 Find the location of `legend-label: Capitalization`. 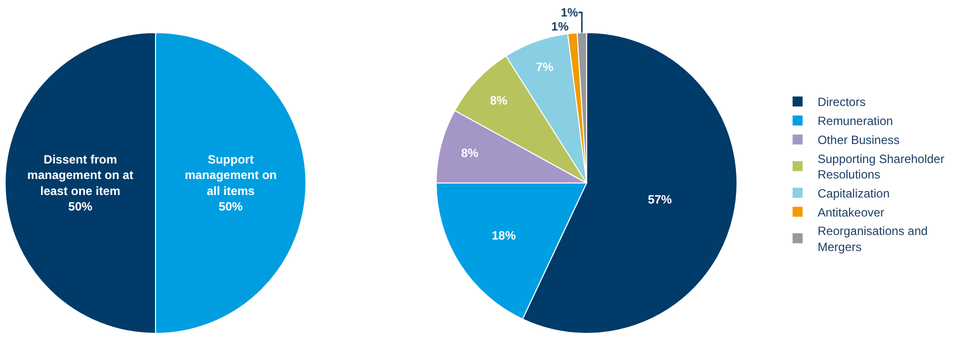

legend-label: Capitalization is located at coordinates (854, 193).